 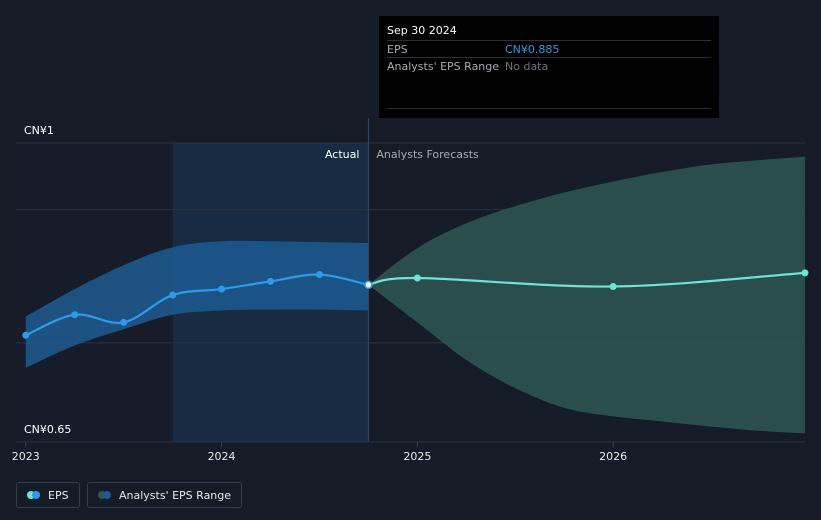 I want to click on tooltip-date: Sep 30 2024, so click(x=422, y=30).